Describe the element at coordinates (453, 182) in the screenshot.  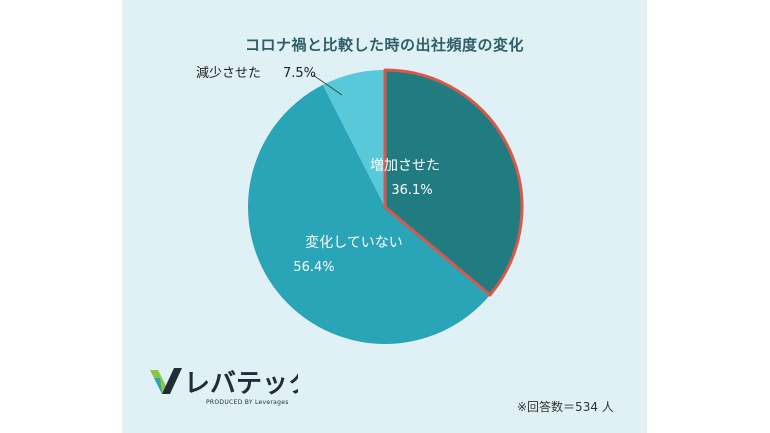
I see `pie-slice-increase` at that location.